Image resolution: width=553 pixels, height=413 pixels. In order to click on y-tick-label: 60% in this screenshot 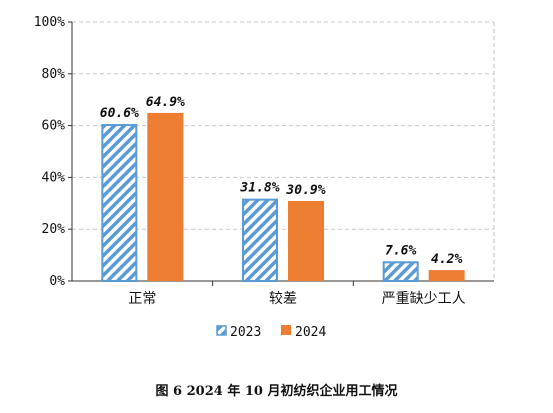, I will do `click(54, 126)`.